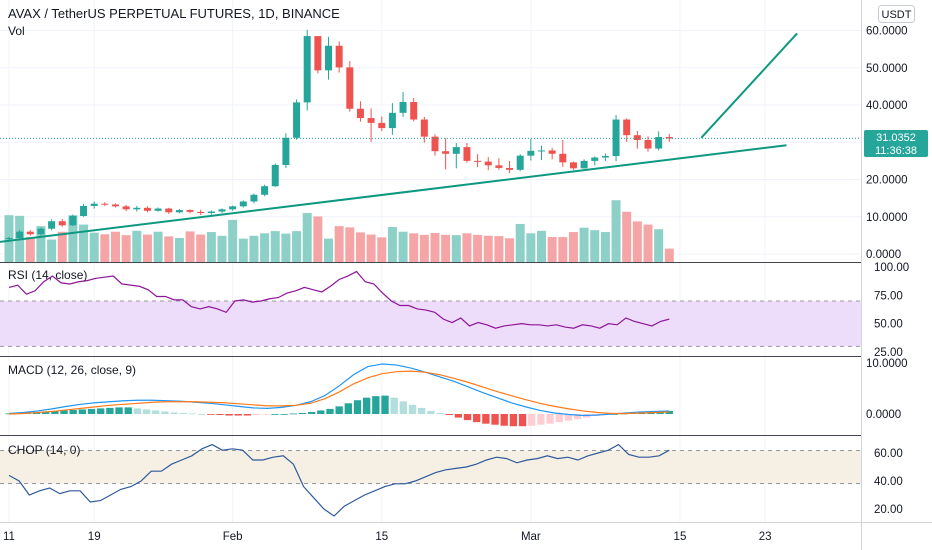  Describe the element at coordinates (387, 537) in the screenshot. I see `time-axis: 11 19 Feb 15 Mar 15 23` at that location.